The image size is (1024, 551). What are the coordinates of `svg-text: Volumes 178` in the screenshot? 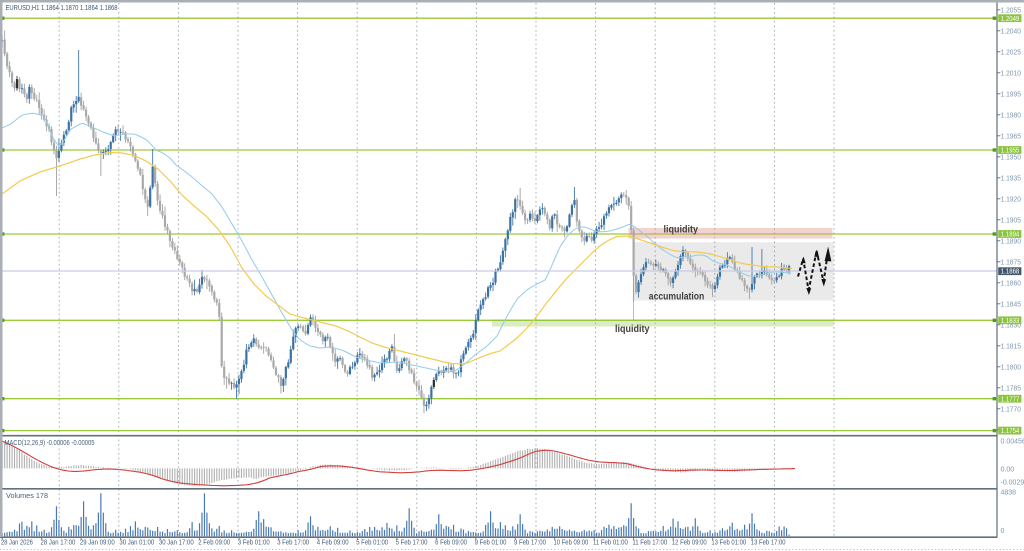 It's located at (27, 495).